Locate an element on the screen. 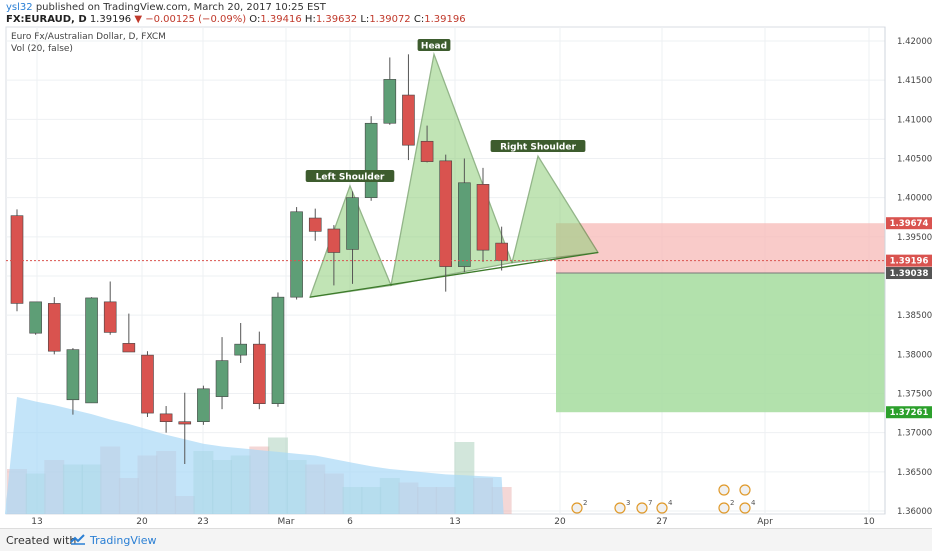  tradingview-logo-icon is located at coordinates (77, 539).